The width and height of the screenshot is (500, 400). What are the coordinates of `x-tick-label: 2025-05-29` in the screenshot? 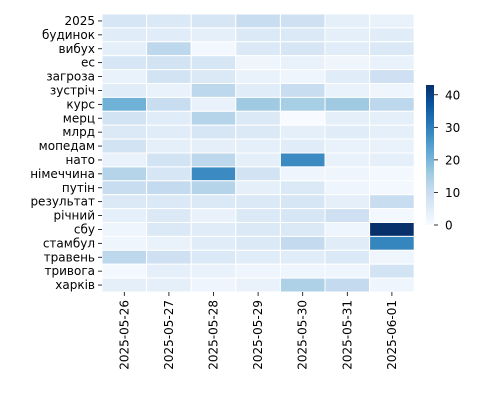 It's located at (258, 335).